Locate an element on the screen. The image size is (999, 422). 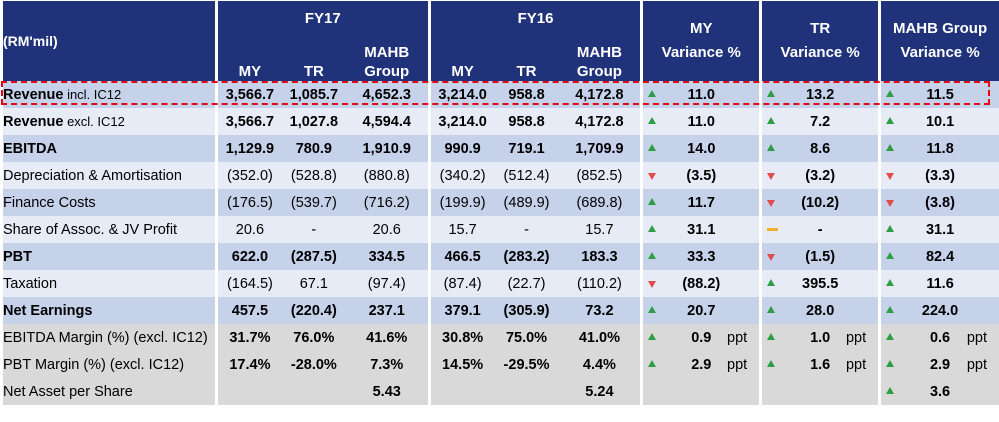
fy16-my-value: 990.9 is located at coordinates (462, 148).